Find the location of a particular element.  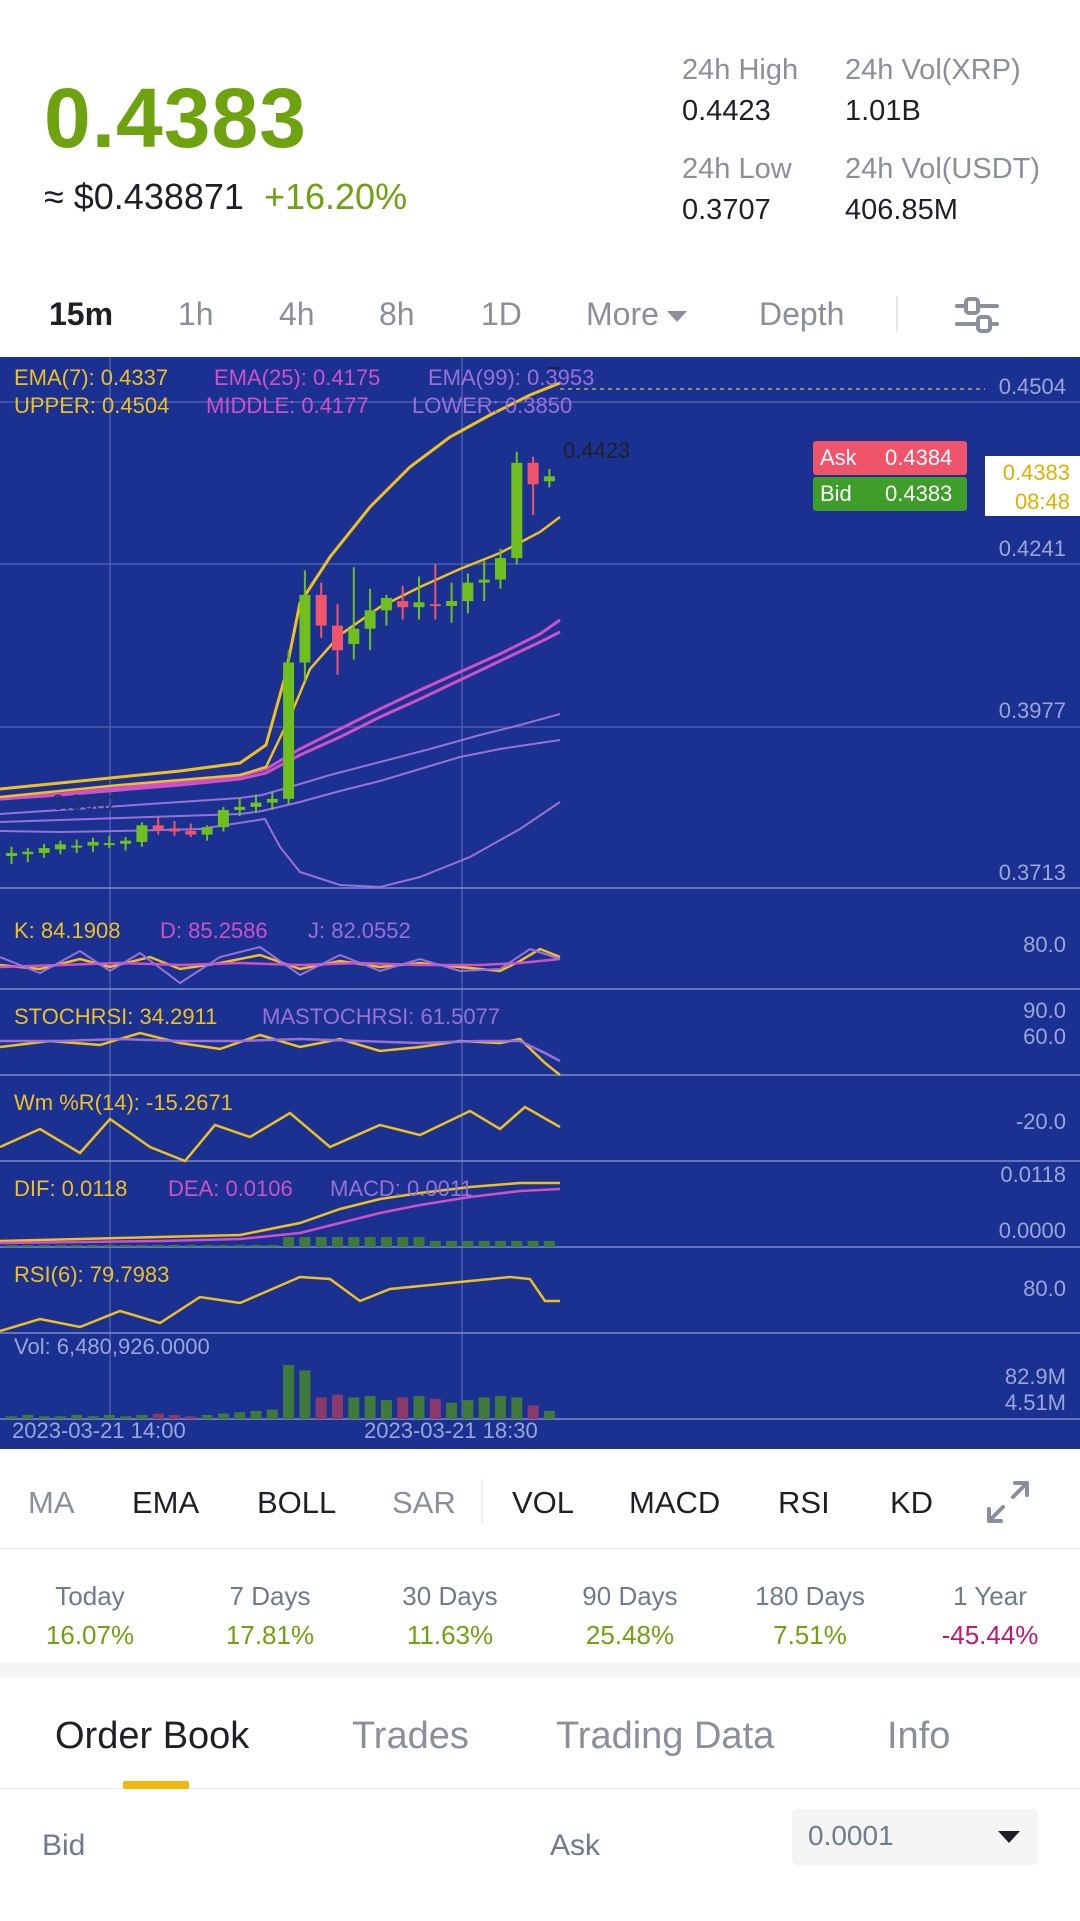

indicator-macd: MACD is located at coordinates (675, 1502).